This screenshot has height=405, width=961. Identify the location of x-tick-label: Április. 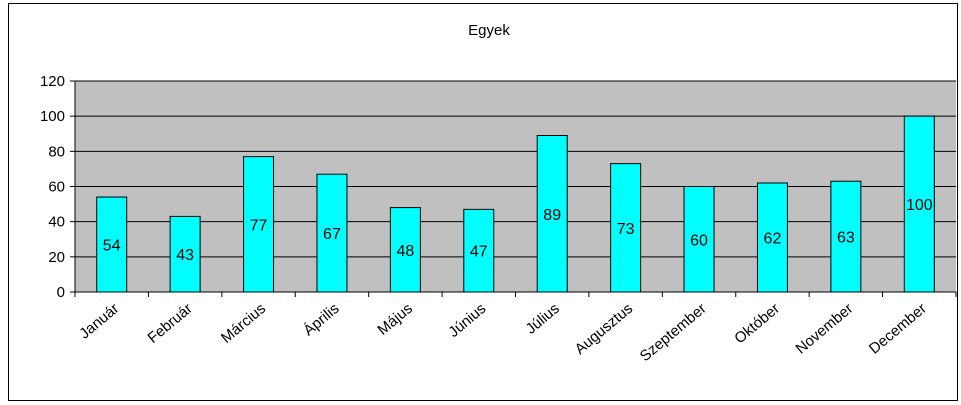
(321, 319).